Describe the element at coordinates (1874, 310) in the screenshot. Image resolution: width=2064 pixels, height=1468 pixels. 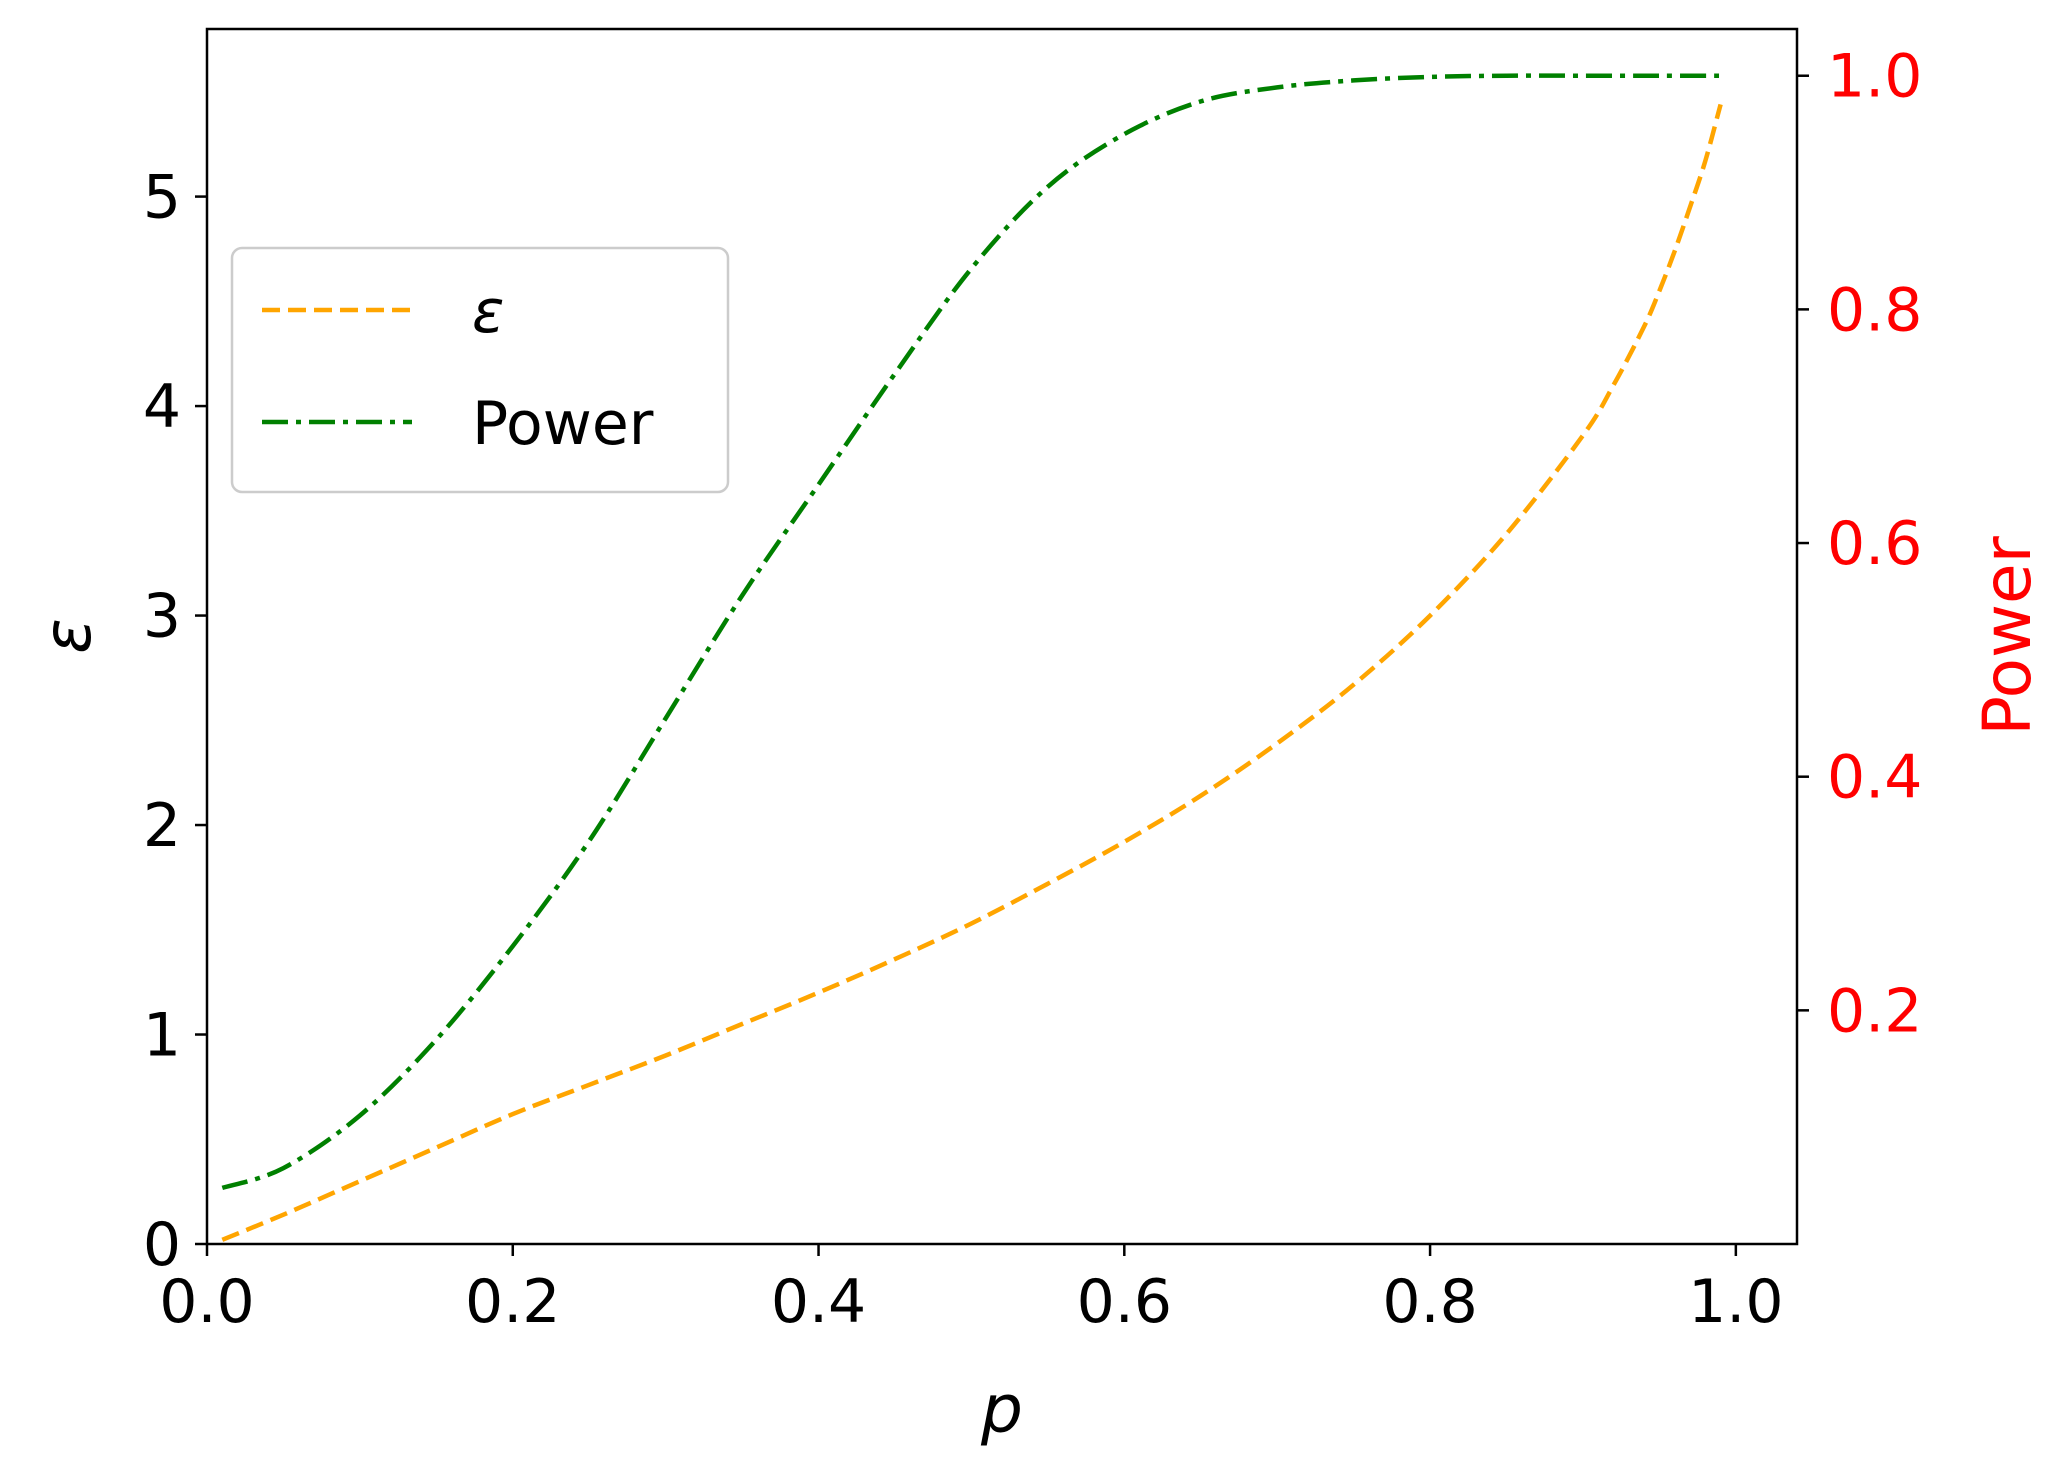
I see `right-y-tick-label: 0.8` at that location.